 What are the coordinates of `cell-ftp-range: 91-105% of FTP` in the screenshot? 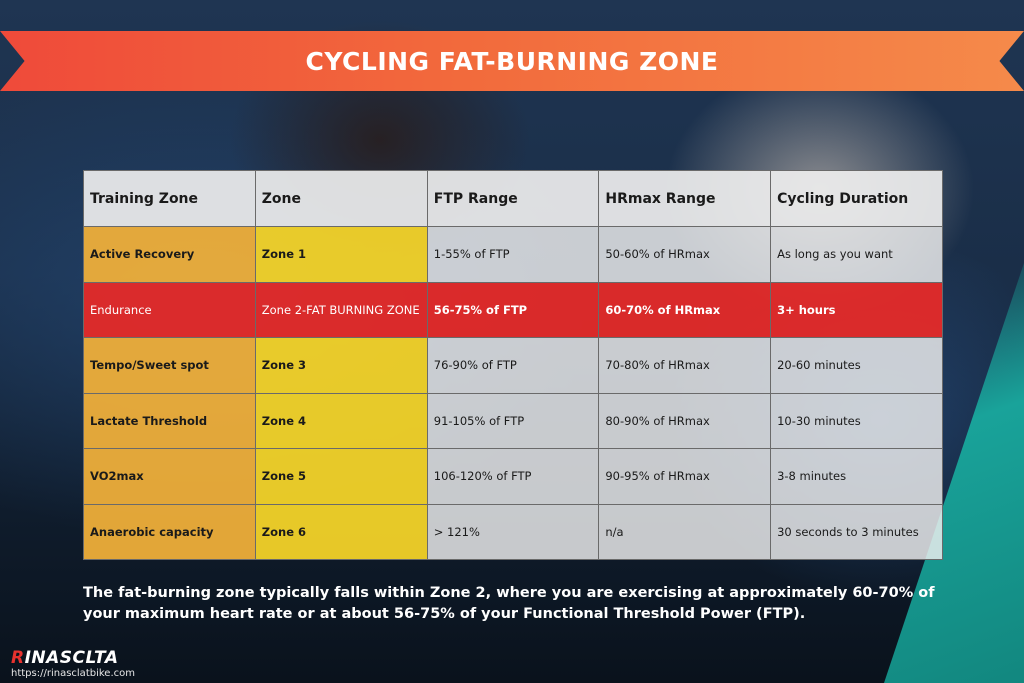 It's located at (513, 420).